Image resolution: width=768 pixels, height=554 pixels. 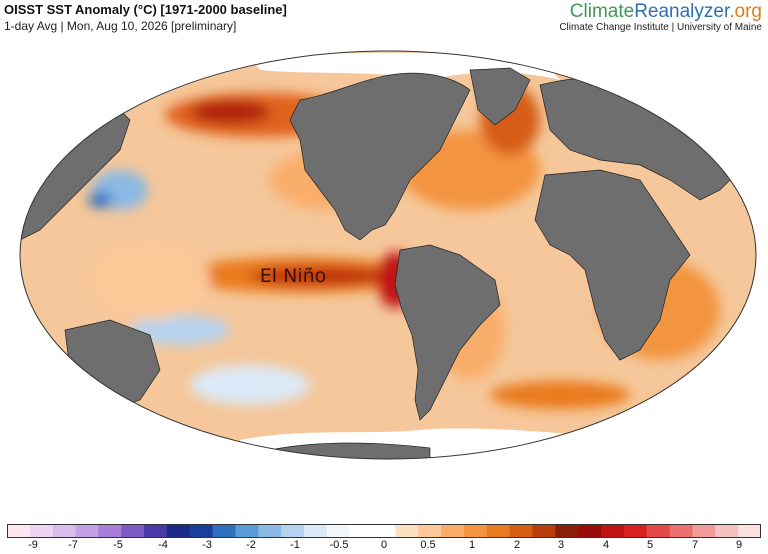 I want to click on colorbar-tick-label: 9, so click(x=739, y=545).